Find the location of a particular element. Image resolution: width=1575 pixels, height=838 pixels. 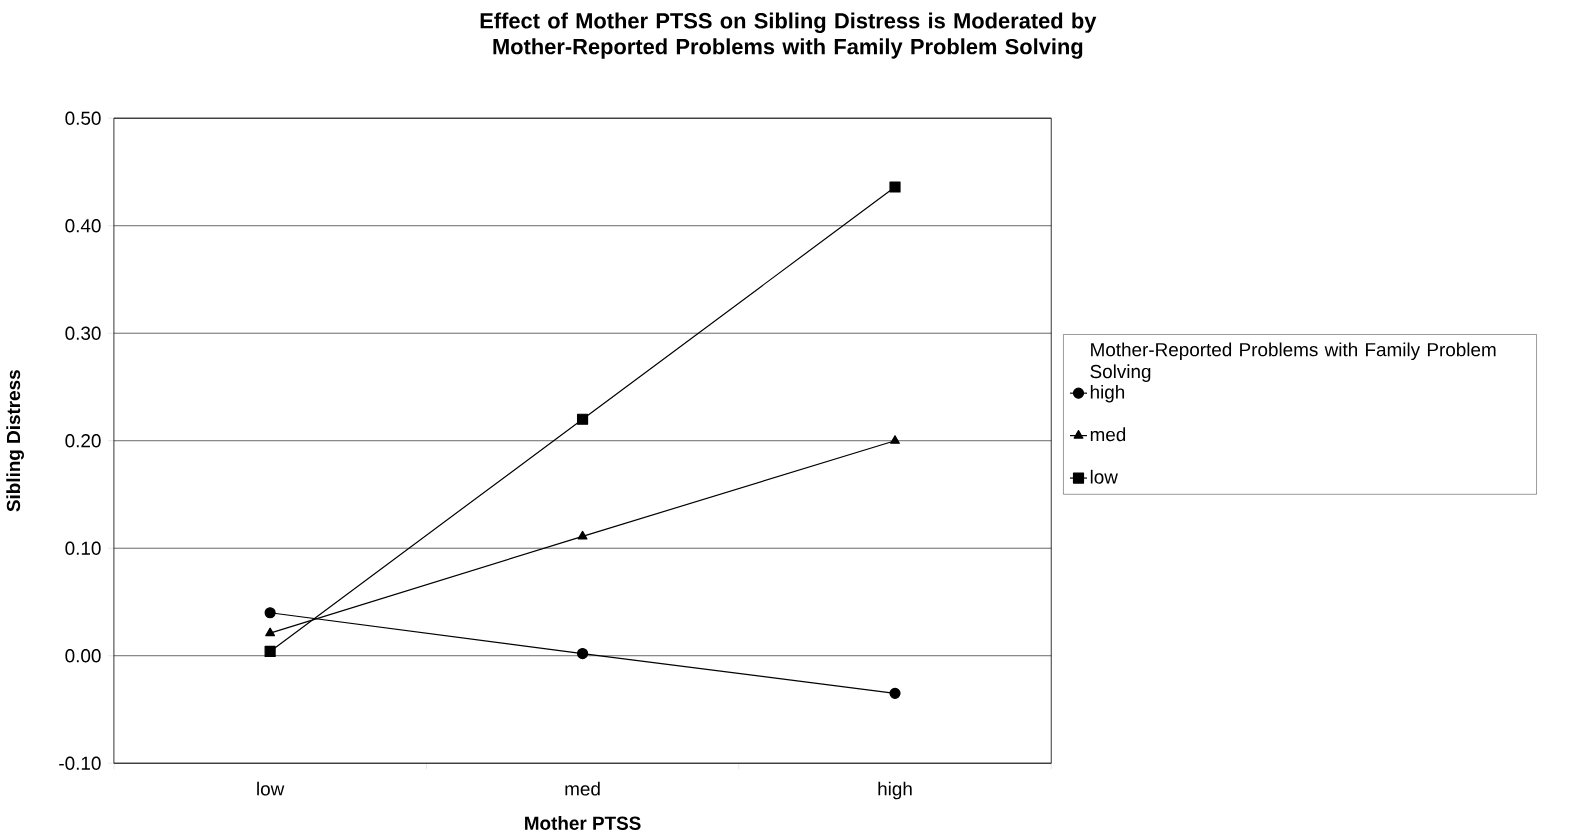

y-tick-label: 0.00 is located at coordinates (83, 656).